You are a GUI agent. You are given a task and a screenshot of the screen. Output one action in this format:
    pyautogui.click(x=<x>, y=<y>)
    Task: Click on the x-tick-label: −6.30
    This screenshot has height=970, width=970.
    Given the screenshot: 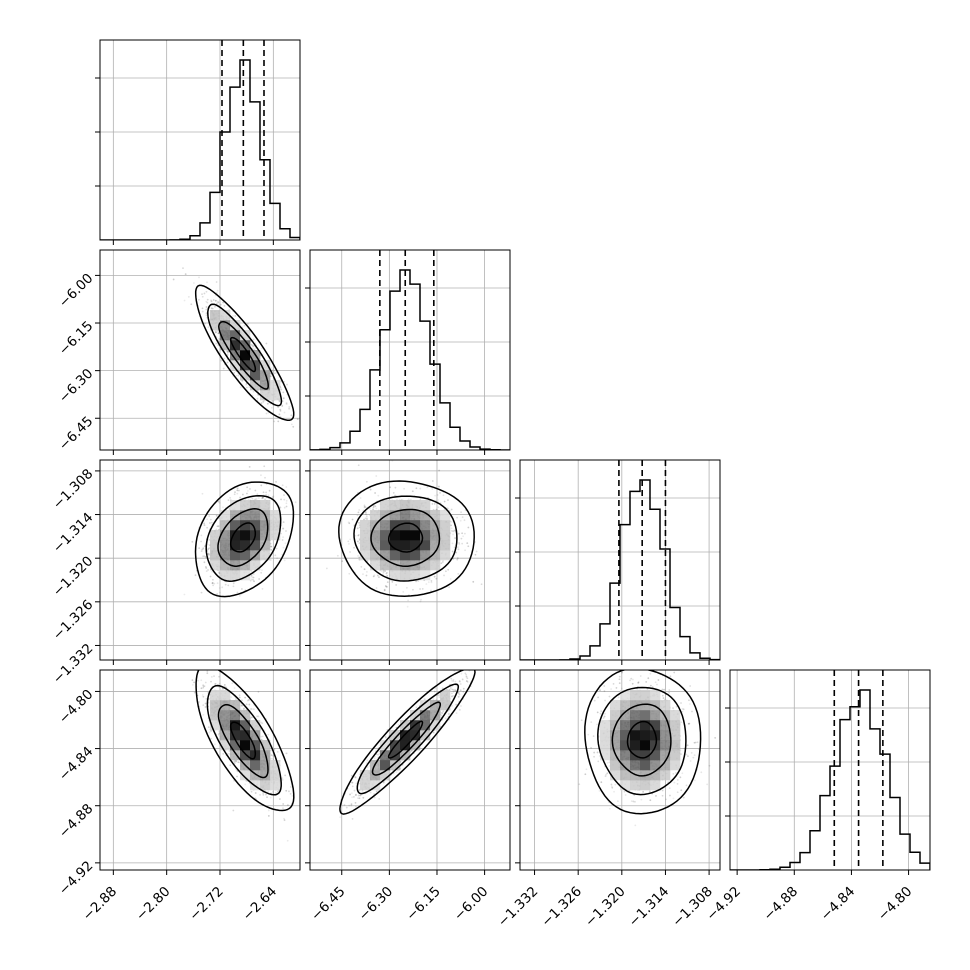 What is the action you would take?
    pyautogui.click(x=376, y=904)
    